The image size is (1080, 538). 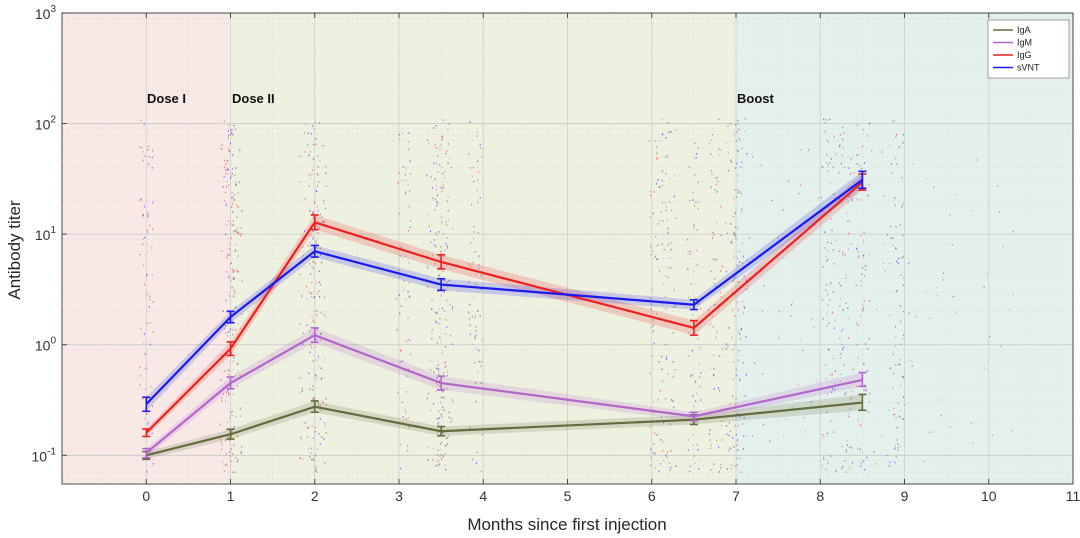 What do you see at coordinates (862, 379) in the screenshot?
I see `error-bar-igm` at bounding box center [862, 379].